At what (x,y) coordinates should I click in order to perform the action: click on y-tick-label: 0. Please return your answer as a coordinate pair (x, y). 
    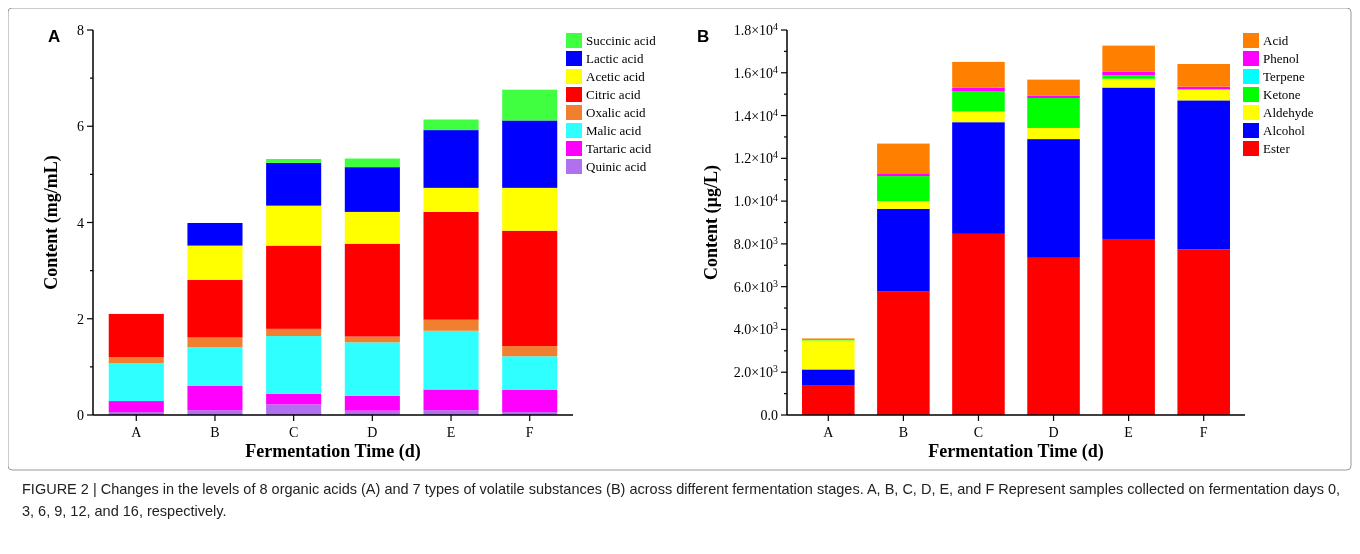
    Looking at the image, I should click on (80, 415).